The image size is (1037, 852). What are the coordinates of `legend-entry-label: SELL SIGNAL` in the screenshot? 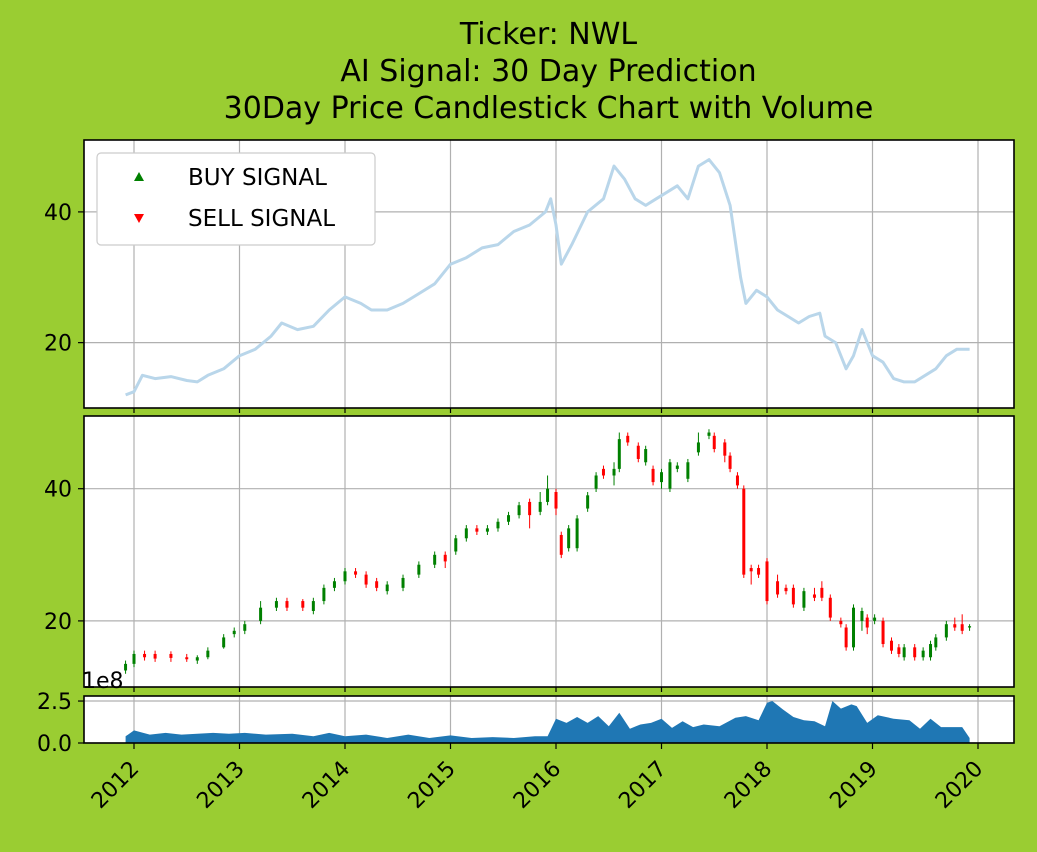 It's located at (261, 219).